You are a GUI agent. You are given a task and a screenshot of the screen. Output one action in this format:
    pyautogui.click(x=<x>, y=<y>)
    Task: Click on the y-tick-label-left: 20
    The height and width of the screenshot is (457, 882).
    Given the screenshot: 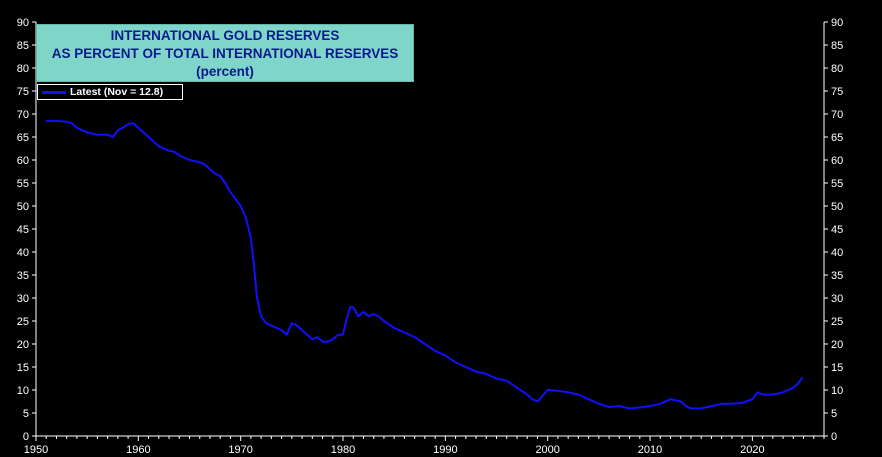 What is the action you would take?
    pyautogui.click(x=23, y=345)
    